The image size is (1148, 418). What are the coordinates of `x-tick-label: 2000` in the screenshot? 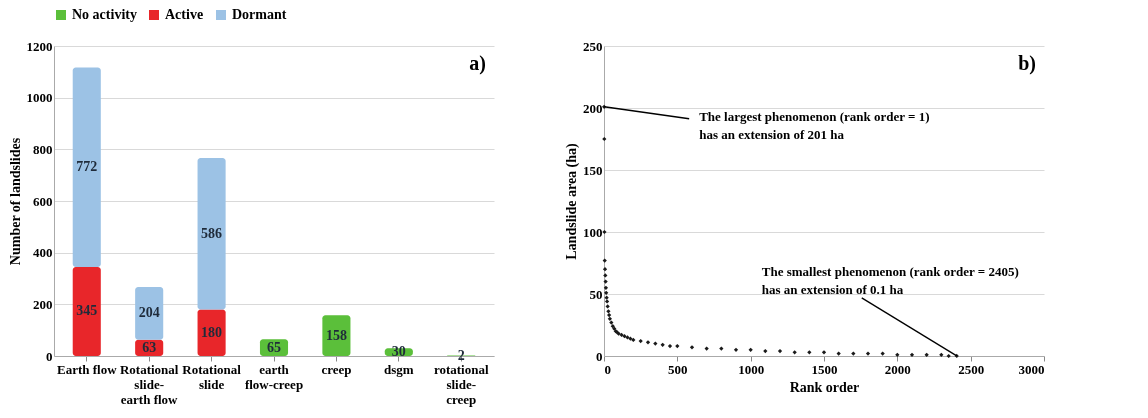 It's located at (897, 369).